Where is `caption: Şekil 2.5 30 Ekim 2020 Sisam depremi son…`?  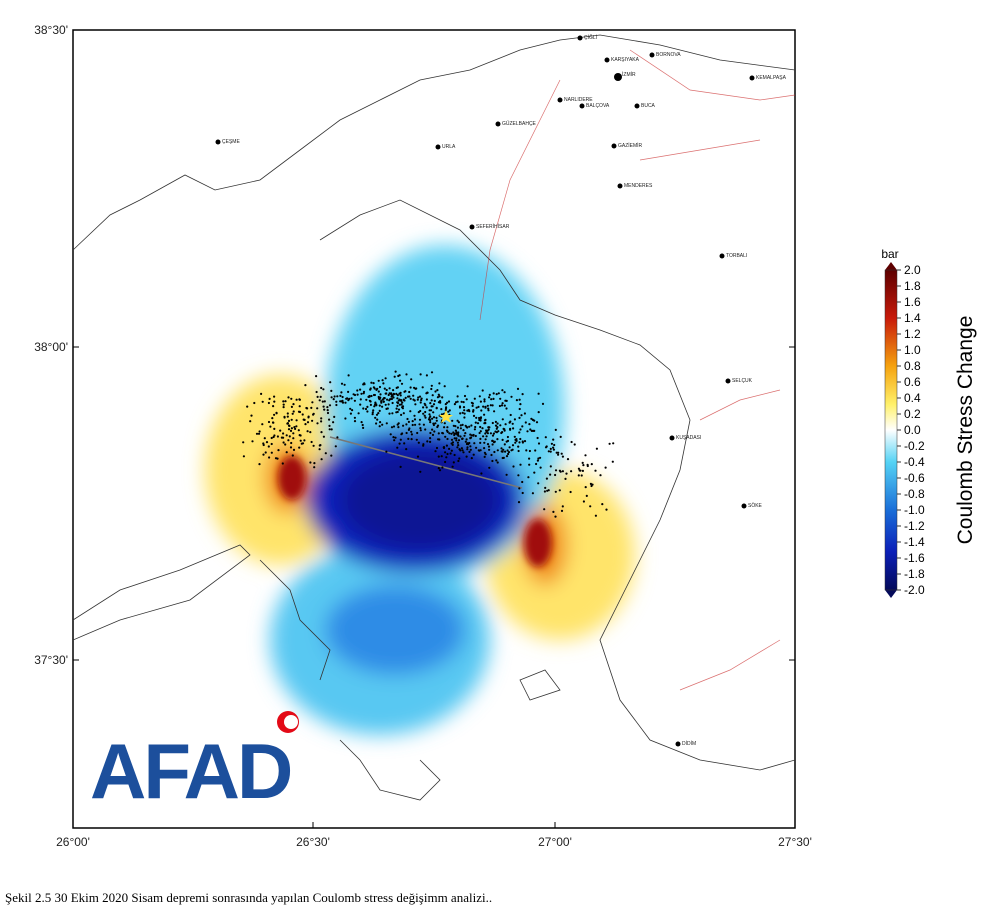 caption: Şekil 2.5 30 Ekim 2020 Sisam depremi son… is located at coordinates (248, 897).